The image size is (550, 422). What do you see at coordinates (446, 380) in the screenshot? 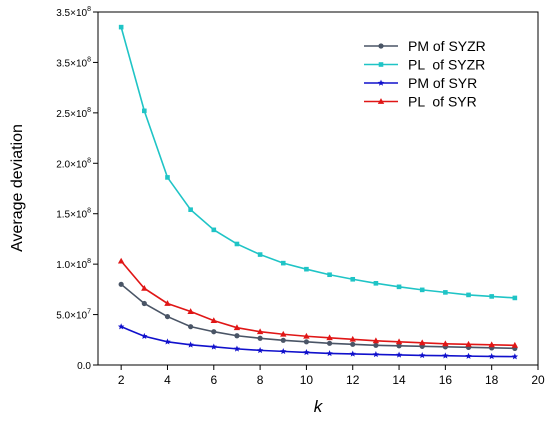
I see `x-tick-label: 16` at bounding box center [446, 380].